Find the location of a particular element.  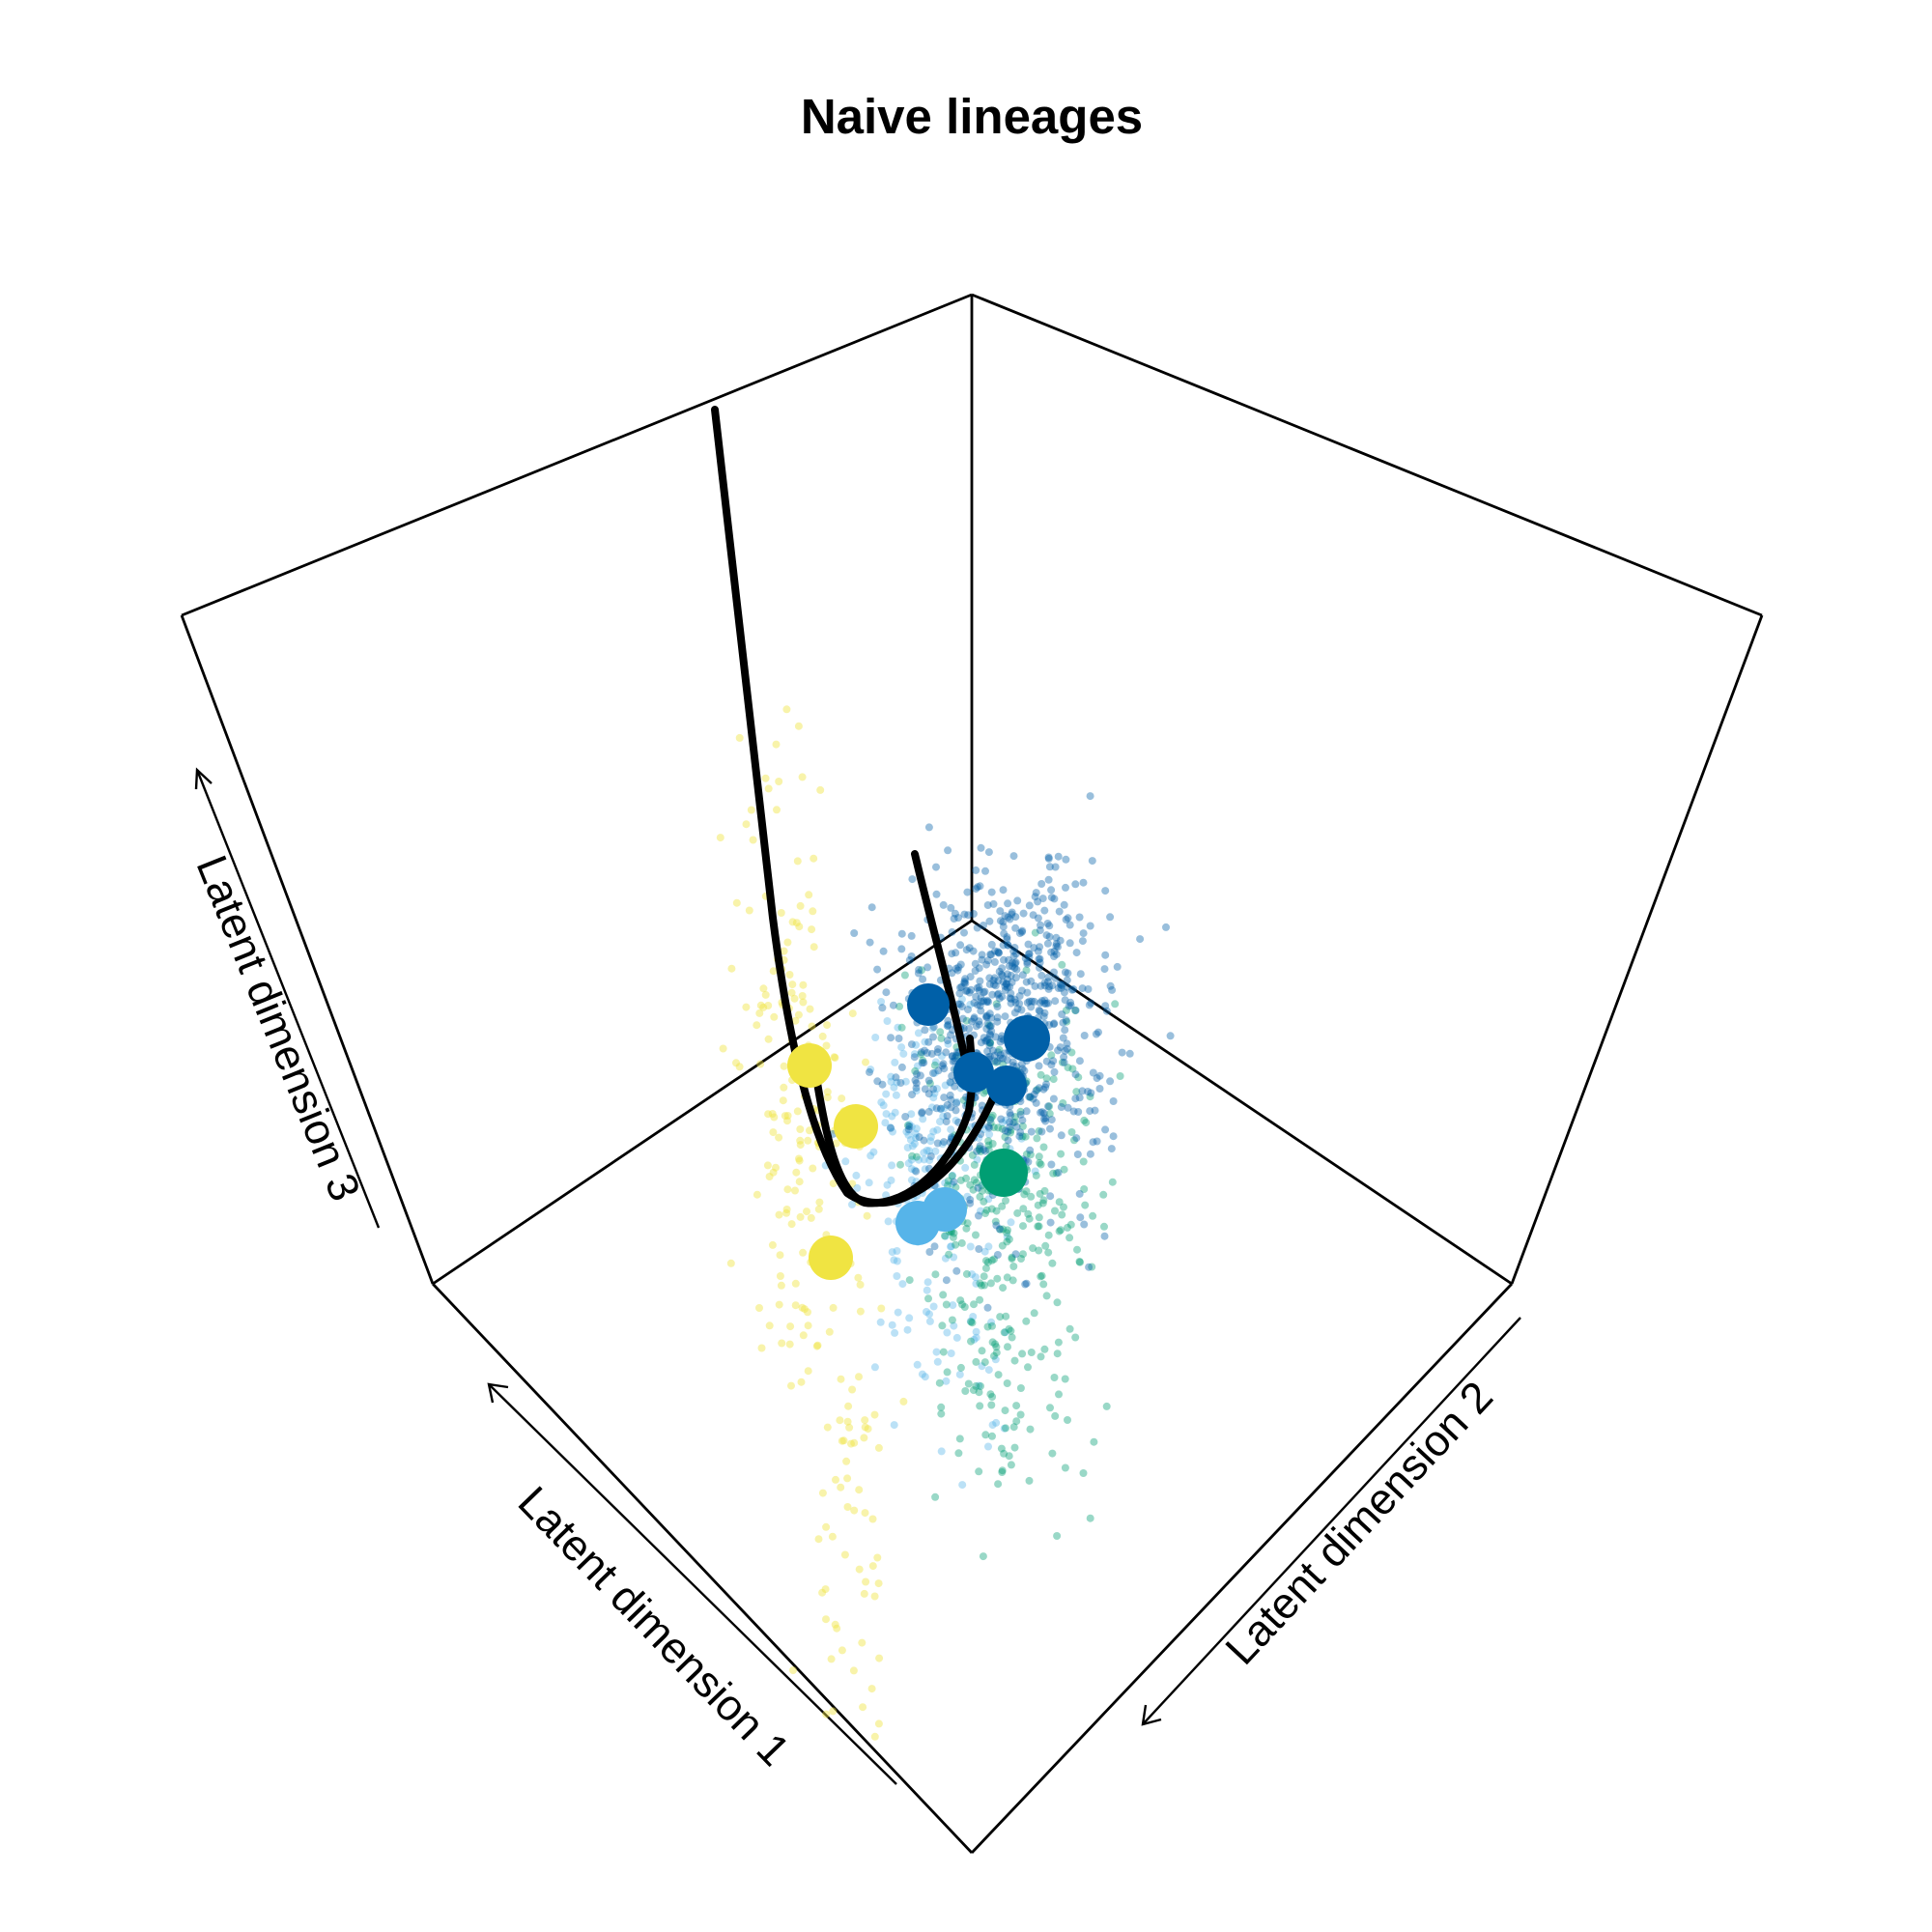

z-axis-label: Latent dimension 3 is located at coordinates (279, 1028).